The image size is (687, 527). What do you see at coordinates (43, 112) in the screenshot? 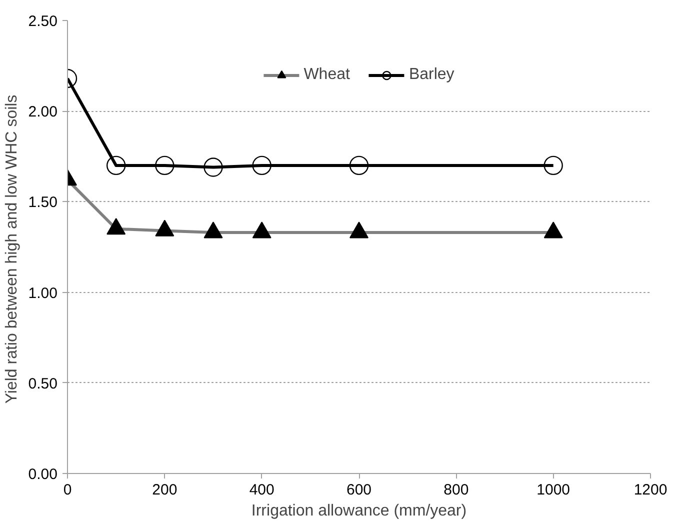
I see `y-tick-label: 2.00` at bounding box center [43, 112].